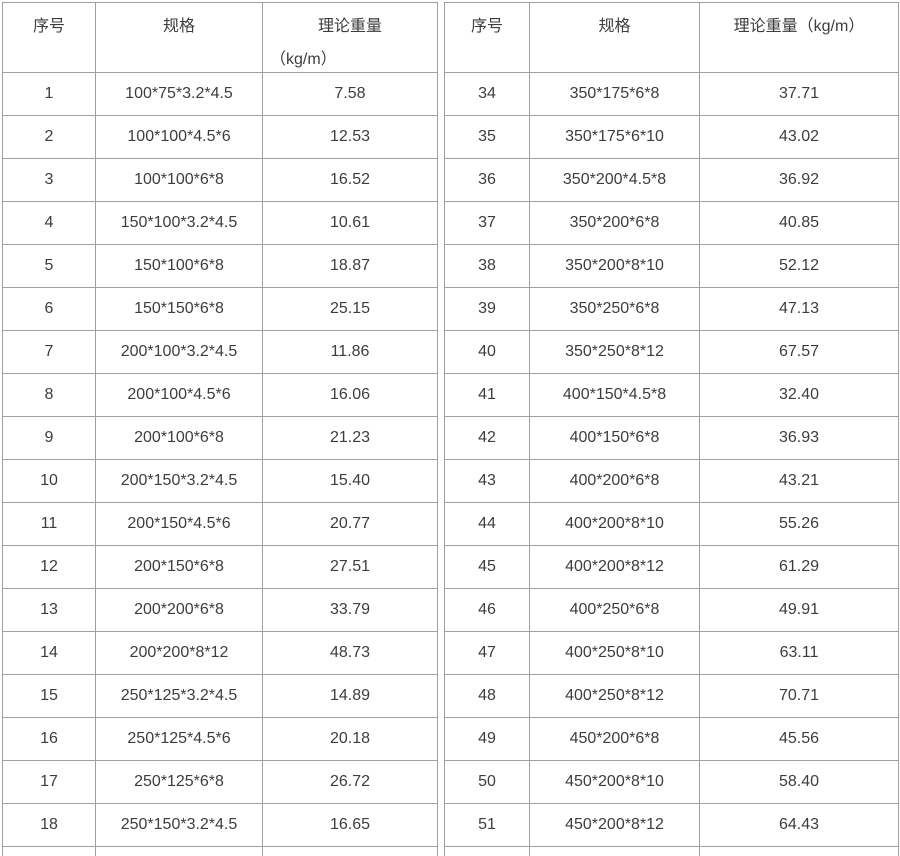 This screenshot has width=900, height=856. I want to click on table-row: 48 400*250*8*12 70.71, so click(671, 696).